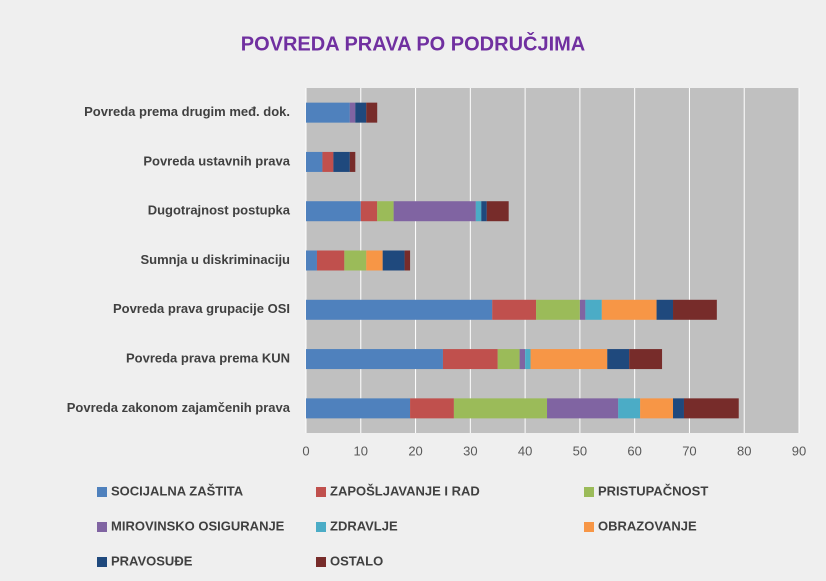 Image resolution: width=826 pixels, height=581 pixels. I want to click on y-tick-label: Dugotrajnost postupka, so click(219, 210).